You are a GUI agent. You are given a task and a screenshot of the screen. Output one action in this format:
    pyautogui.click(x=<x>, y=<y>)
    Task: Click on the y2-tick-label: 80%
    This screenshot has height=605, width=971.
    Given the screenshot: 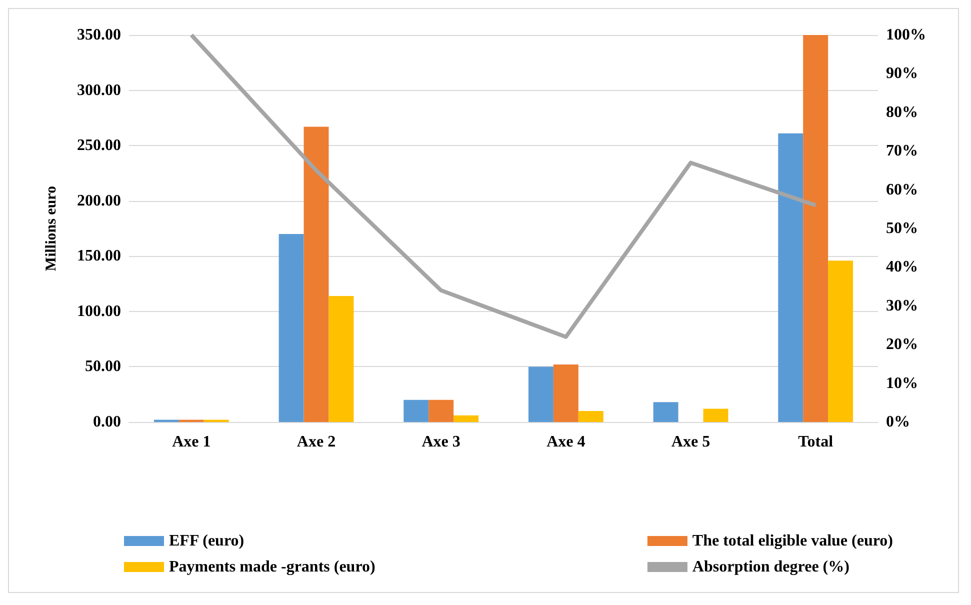 What is the action you would take?
    pyautogui.click(x=902, y=112)
    